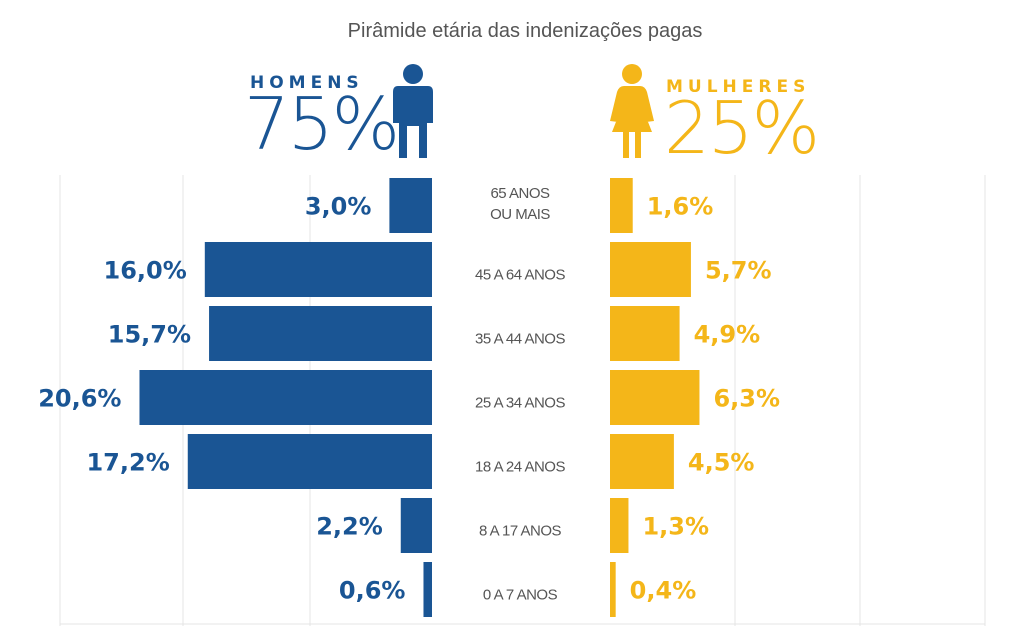  I want to click on women-data-label: 5,7%, so click(738, 271).